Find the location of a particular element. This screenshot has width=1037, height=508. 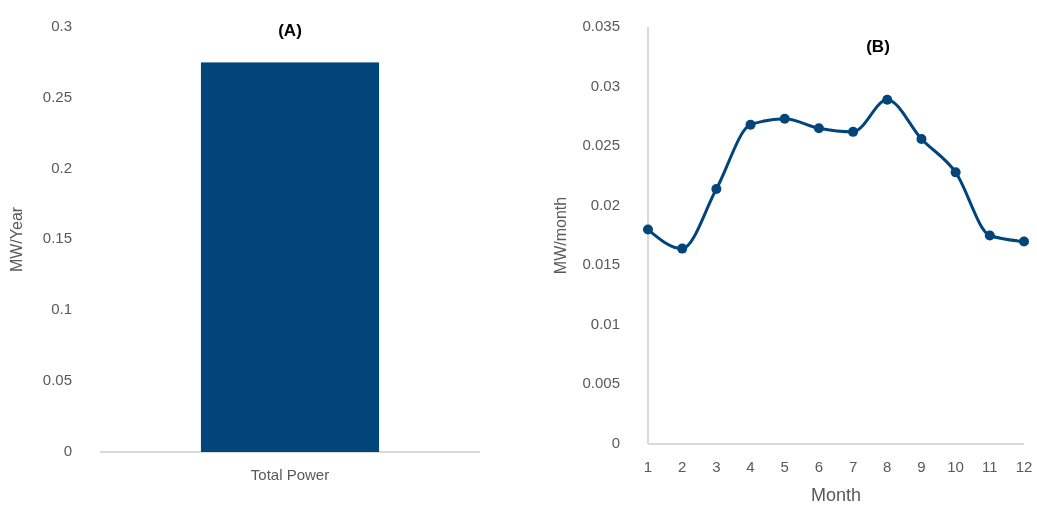

y-tick-label: 0.015 is located at coordinates (601, 264).